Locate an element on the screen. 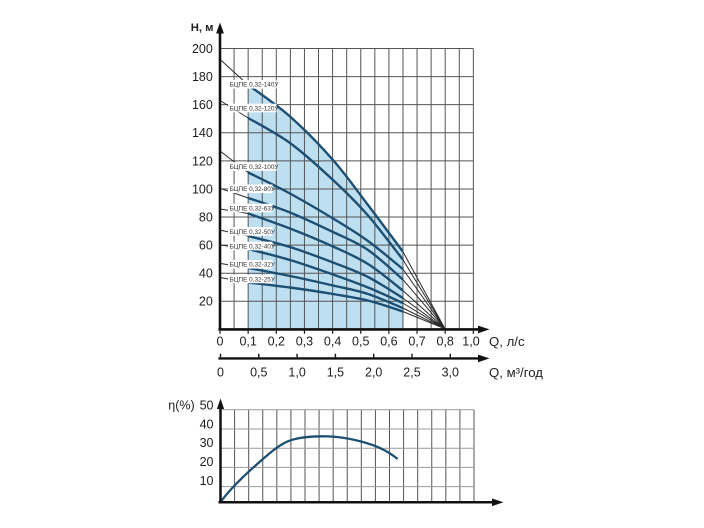  svg-text: 0,3 is located at coordinates (304, 341).